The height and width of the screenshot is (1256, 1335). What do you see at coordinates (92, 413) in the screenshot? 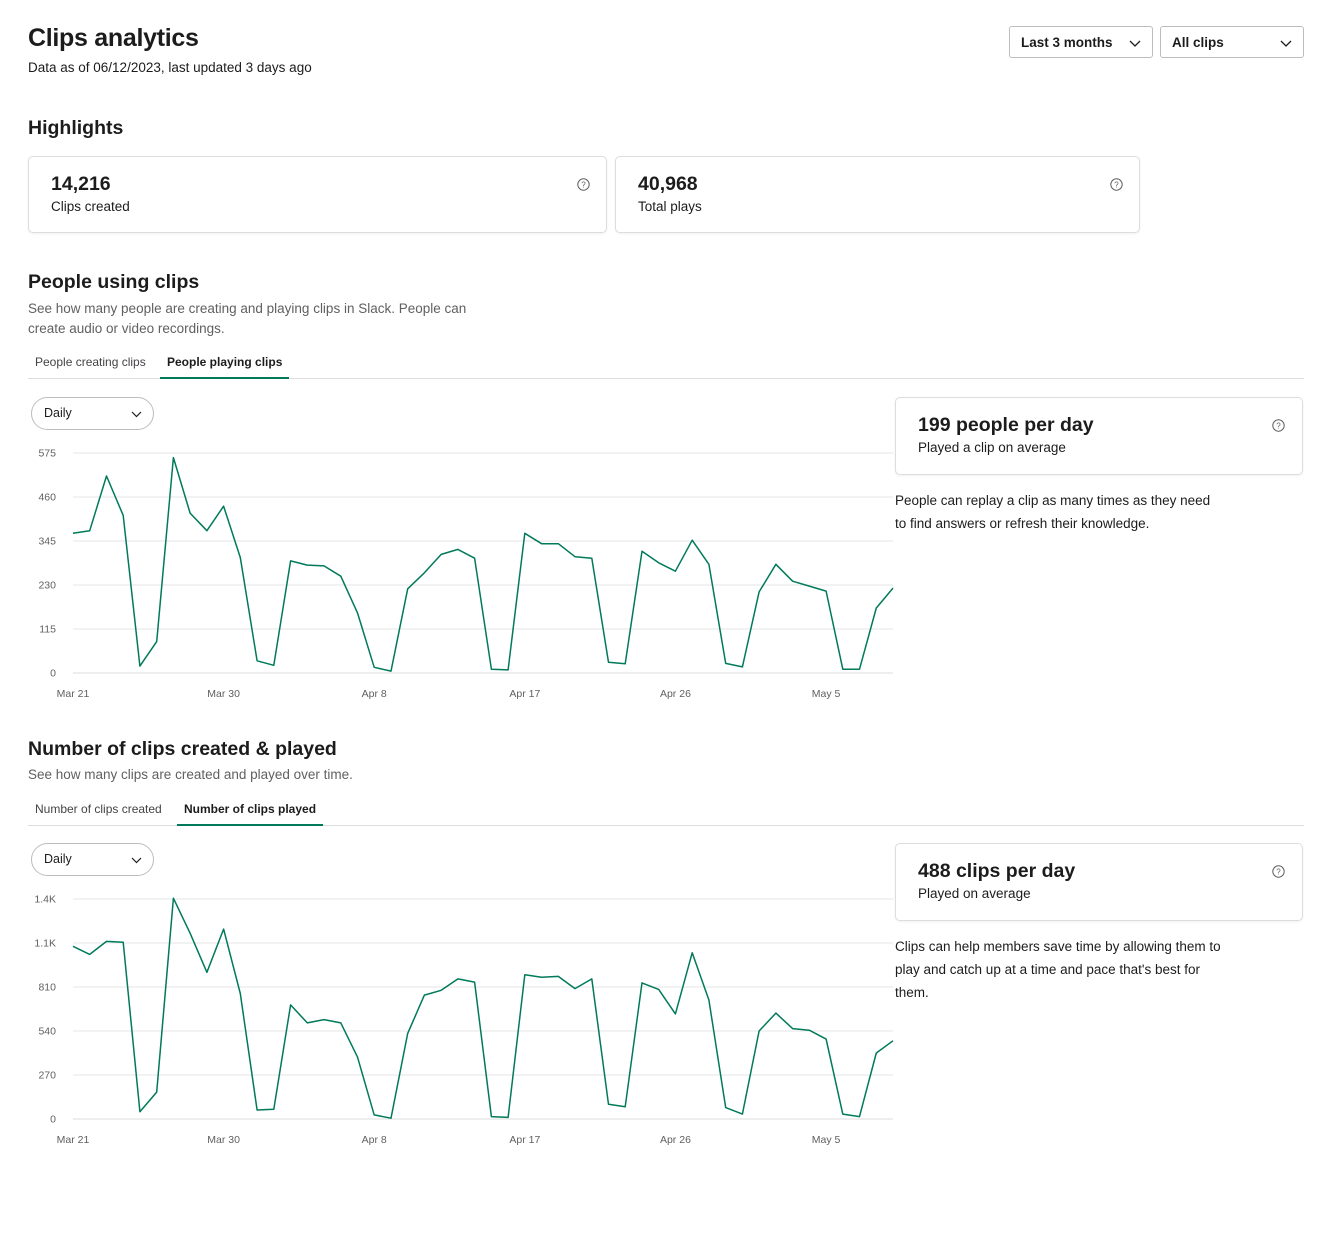
I see `people-interval-select: Daily` at bounding box center [92, 413].